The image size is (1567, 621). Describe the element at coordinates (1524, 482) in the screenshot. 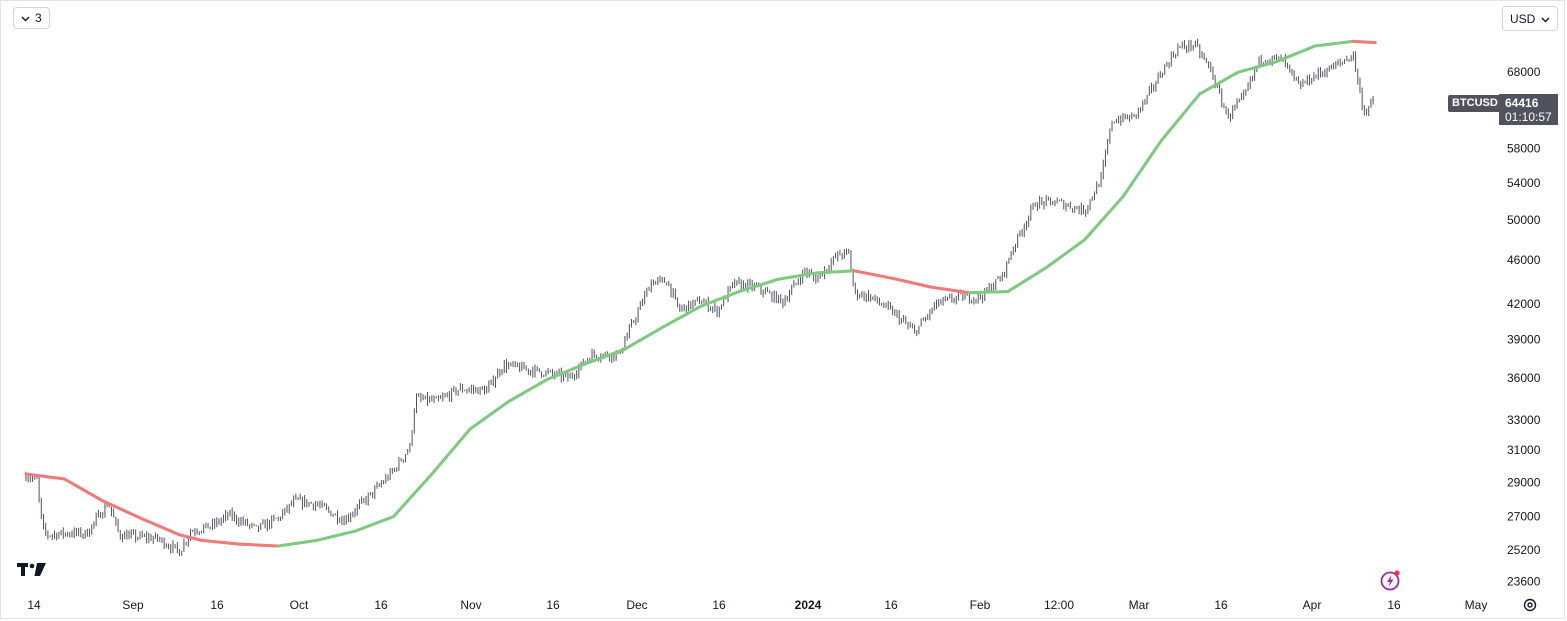

I see `price-tick-label: 29000` at that location.